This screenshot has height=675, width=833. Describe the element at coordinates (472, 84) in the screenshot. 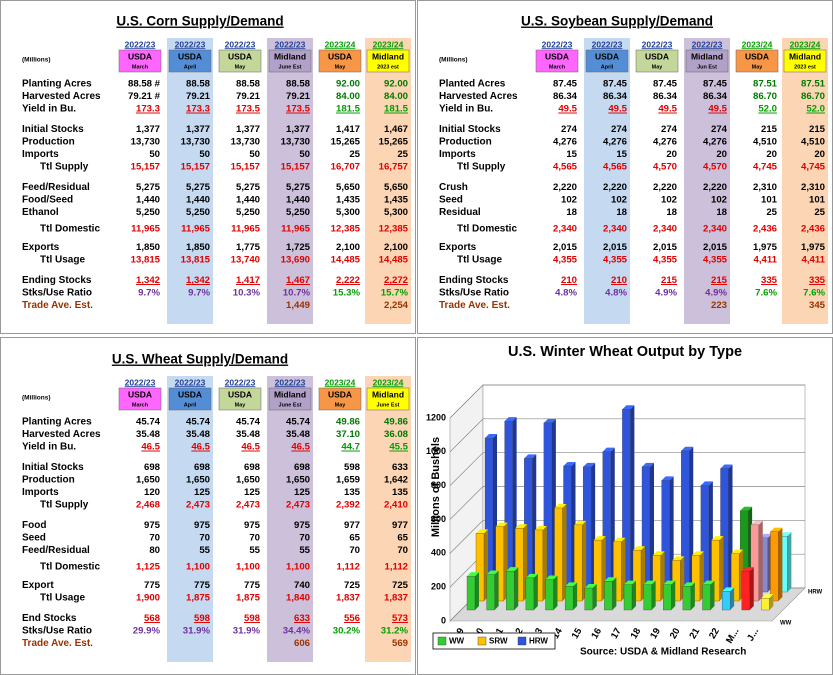

I see `row-label: Planted Acres` at that location.